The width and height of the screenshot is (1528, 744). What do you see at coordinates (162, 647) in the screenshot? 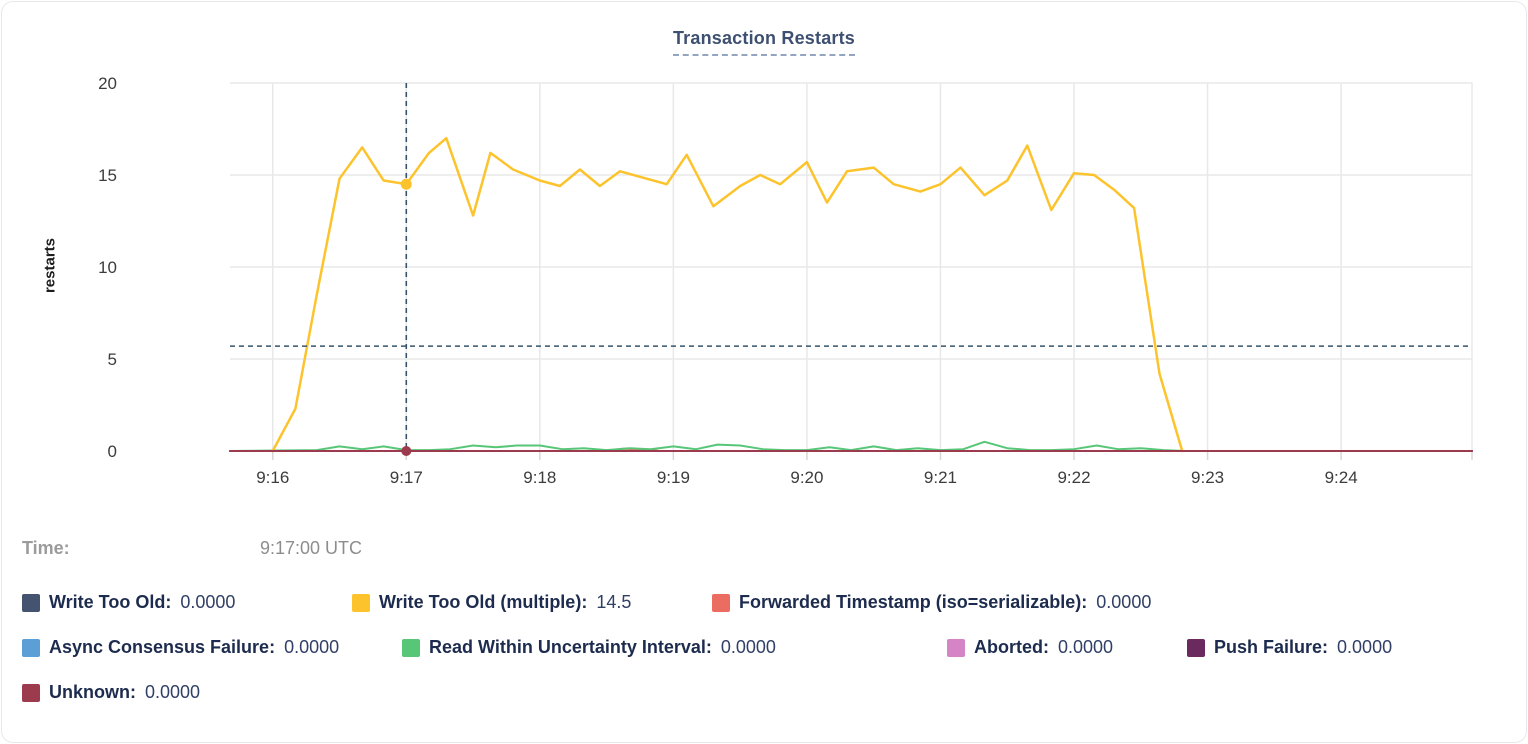
I see `legend-label: Async Consensus Failure:` at bounding box center [162, 647].